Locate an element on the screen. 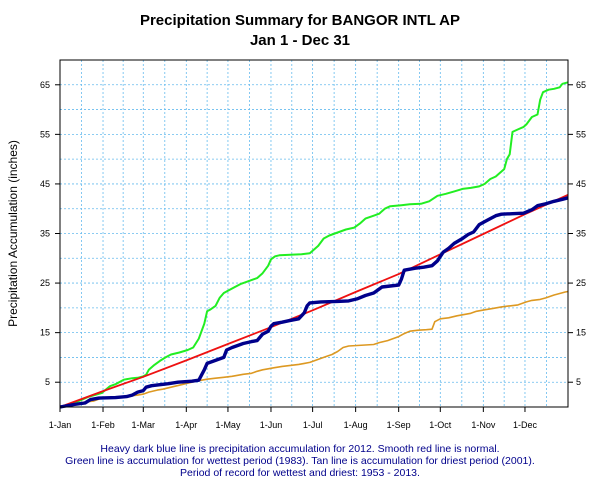 The width and height of the screenshot is (600, 480). y-tick-label-right: 65 is located at coordinates (581, 85).